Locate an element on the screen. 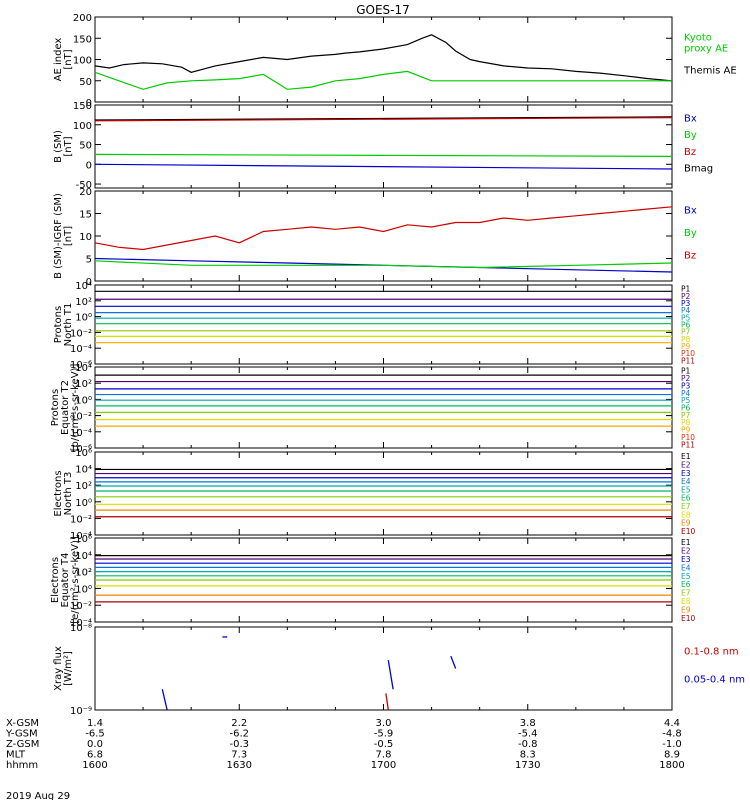  x-axis-value: 8.3 is located at coordinates (528, 755).